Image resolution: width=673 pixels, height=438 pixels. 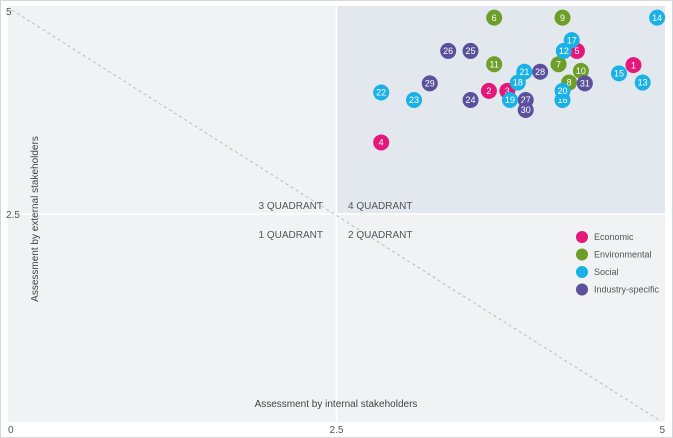 I want to click on point-label: 15, so click(x=619, y=74).